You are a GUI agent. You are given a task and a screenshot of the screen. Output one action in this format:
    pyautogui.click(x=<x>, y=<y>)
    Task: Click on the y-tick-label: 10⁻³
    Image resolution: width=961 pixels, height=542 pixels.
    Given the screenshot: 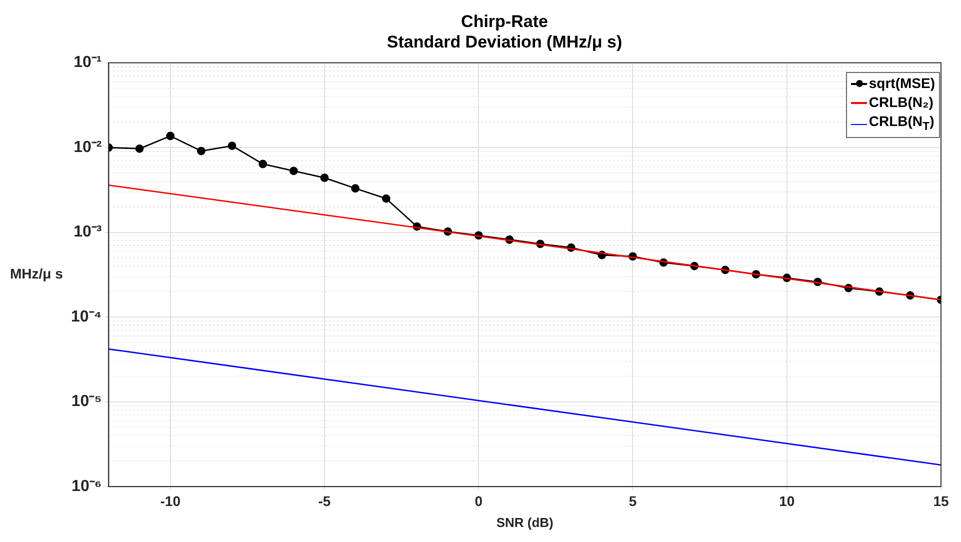 What is the action you would take?
    pyautogui.click(x=88, y=232)
    